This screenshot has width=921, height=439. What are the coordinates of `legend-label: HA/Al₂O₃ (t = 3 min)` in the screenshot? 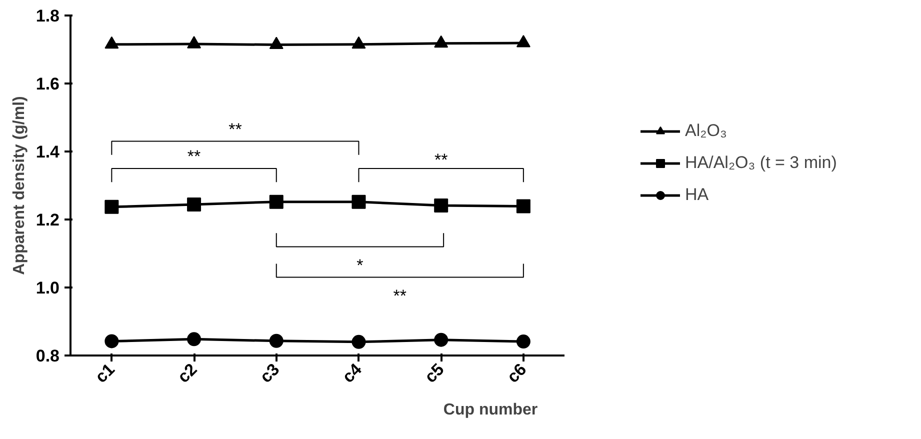 It's located at (761, 163).